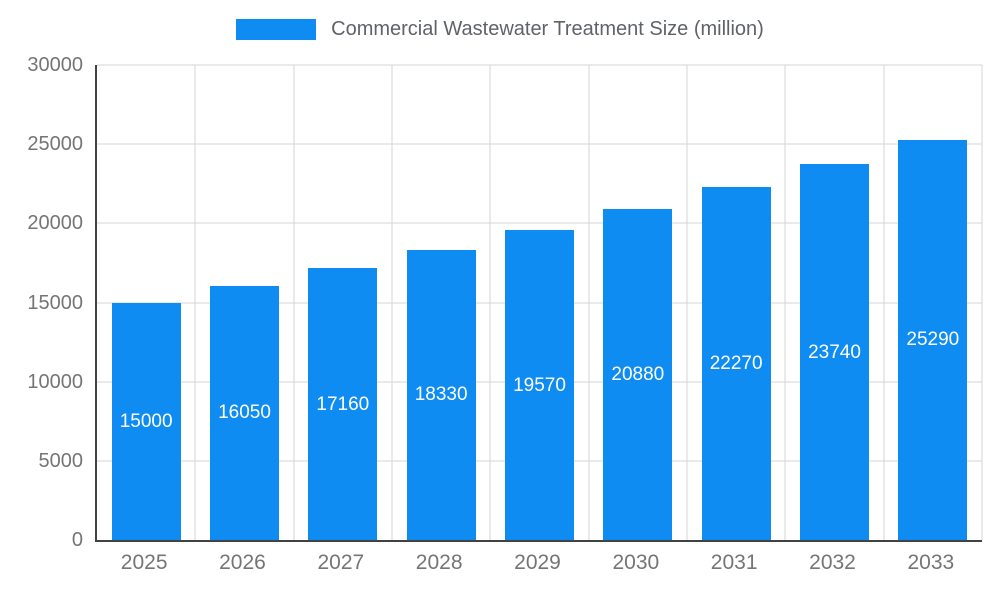 Image resolution: width=1000 pixels, height=600 pixels. I want to click on x-tick-label: 2026, so click(242, 562).